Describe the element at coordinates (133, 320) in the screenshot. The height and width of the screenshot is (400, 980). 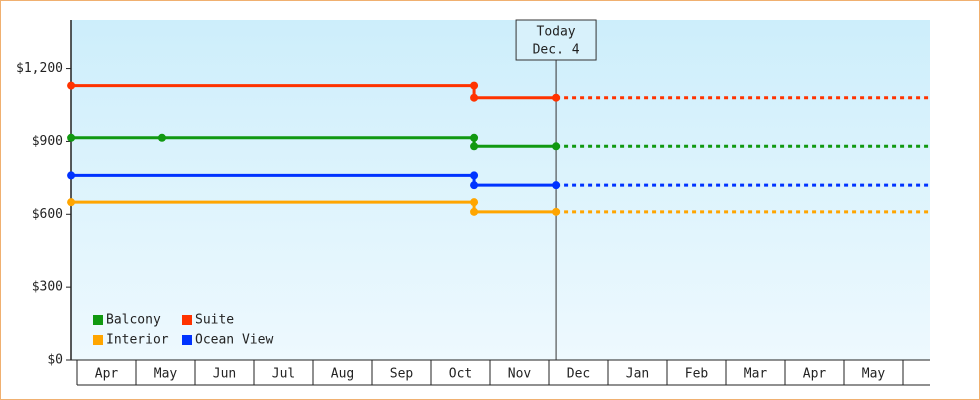
I see `legend-label: Balcony` at that location.